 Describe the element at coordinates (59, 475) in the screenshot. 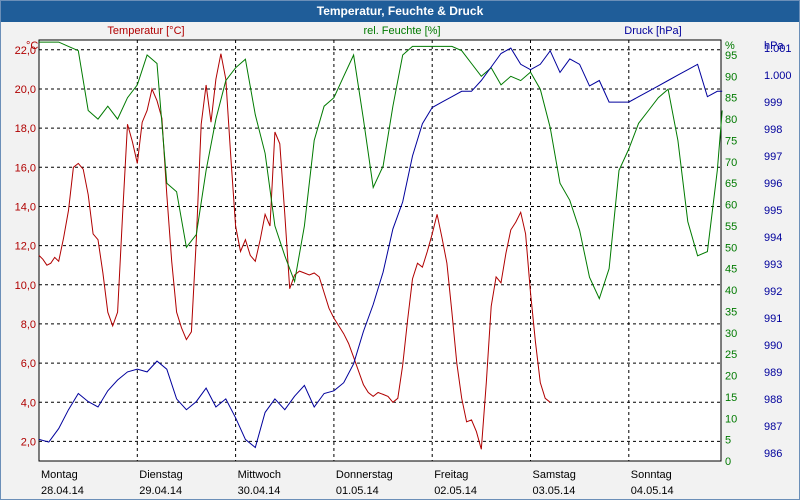

I see `day-weekday-label: Montag` at that location.